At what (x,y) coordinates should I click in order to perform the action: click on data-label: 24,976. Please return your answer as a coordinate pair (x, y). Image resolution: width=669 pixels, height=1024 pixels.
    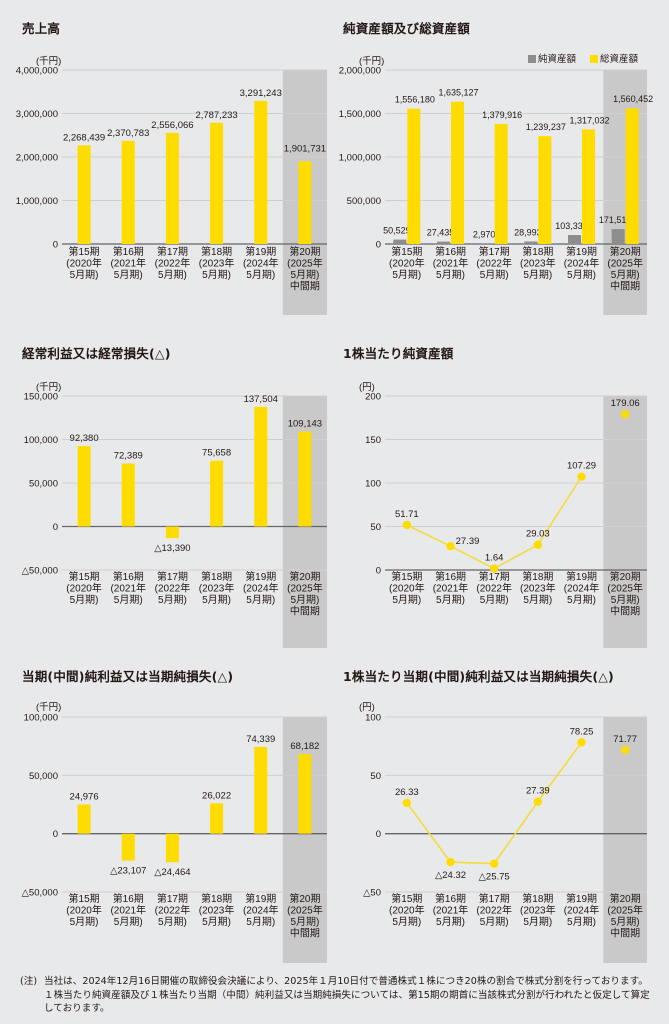
    Looking at the image, I should click on (84, 797).